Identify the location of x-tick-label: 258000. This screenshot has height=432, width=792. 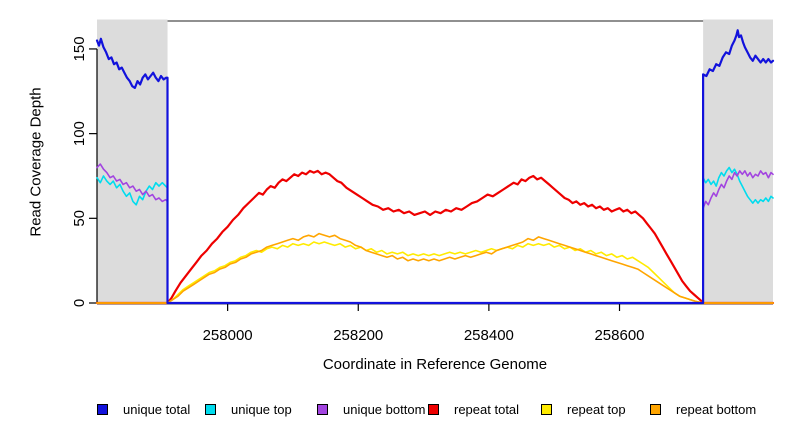
(228, 335).